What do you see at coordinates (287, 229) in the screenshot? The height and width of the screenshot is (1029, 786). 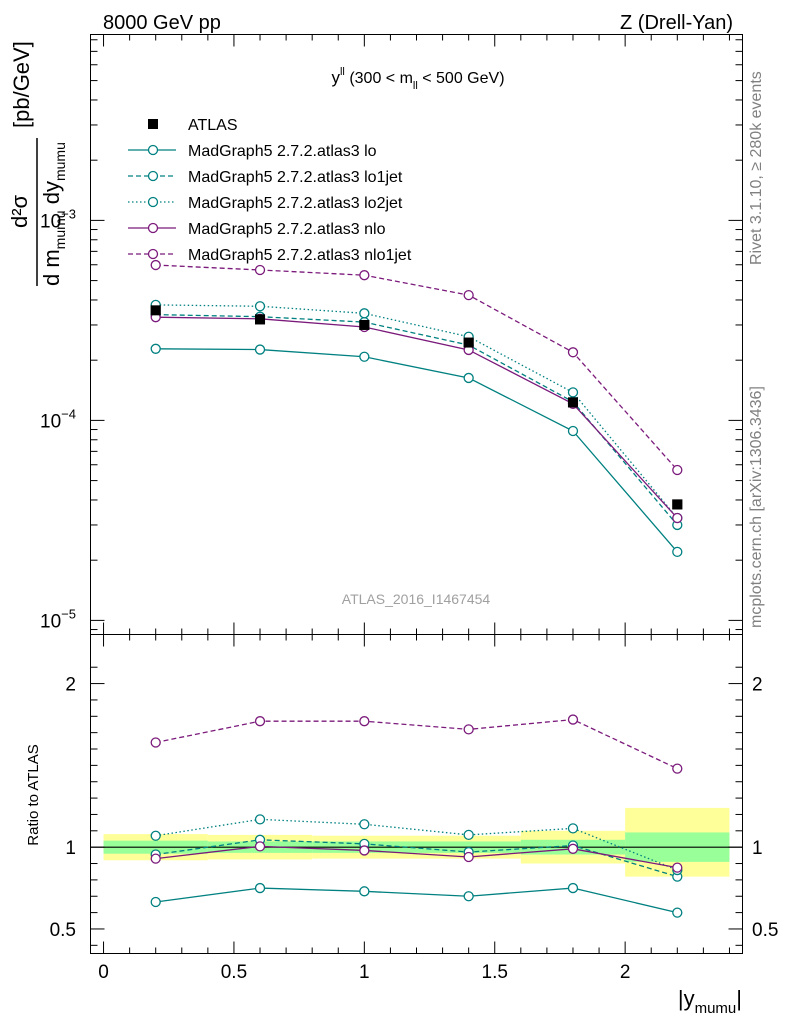 I see `legend-label: MadGraph5 2.7.2.atlas3 nlo` at bounding box center [287, 229].